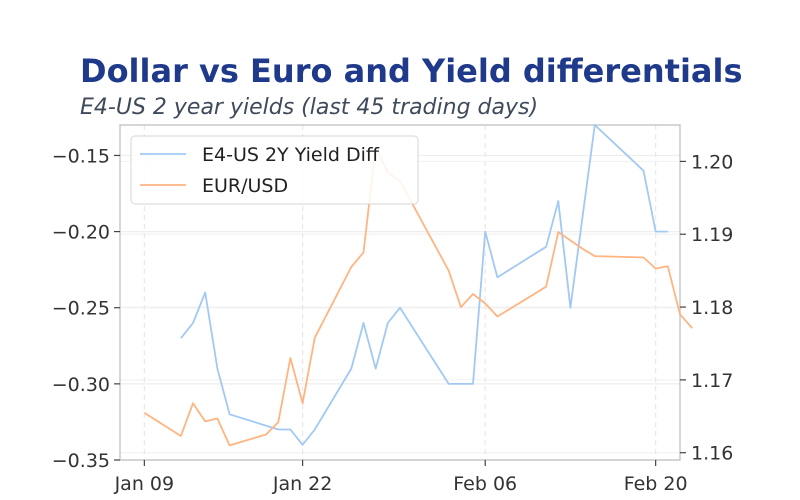  Describe the element at coordinates (712, 454) in the screenshot. I see `y-right-tick-label: 1.16` at that location.